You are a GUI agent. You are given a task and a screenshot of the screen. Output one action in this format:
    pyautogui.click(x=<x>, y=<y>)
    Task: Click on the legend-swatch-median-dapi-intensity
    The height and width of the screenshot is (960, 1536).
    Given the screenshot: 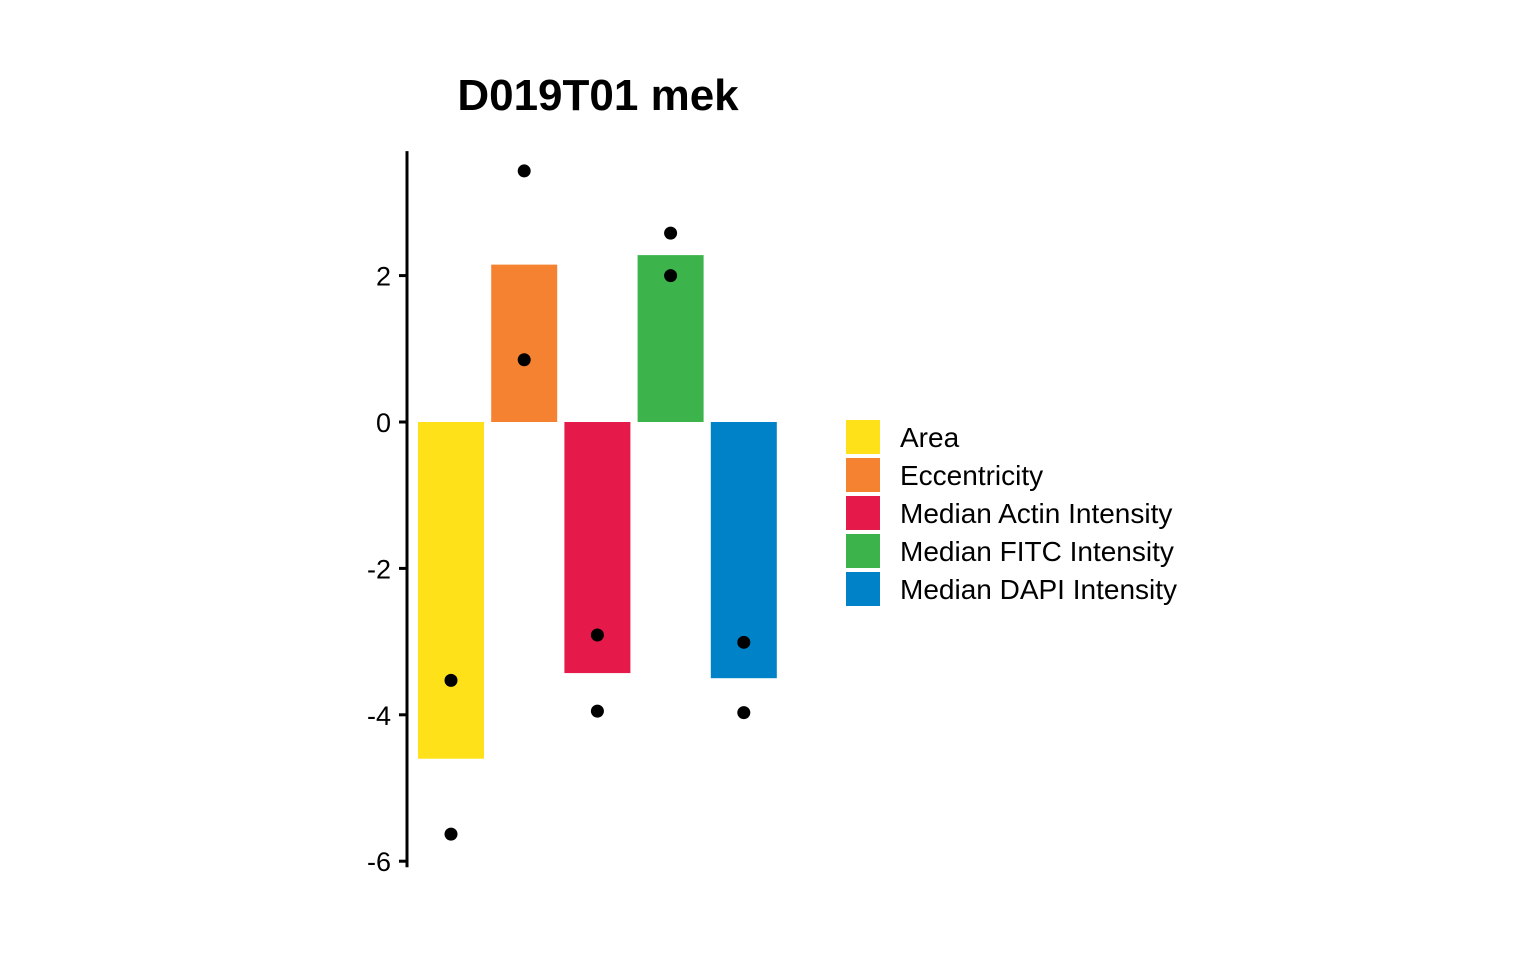 What is the action you would take?
    pyautogui.click(x=863, y=589)
    